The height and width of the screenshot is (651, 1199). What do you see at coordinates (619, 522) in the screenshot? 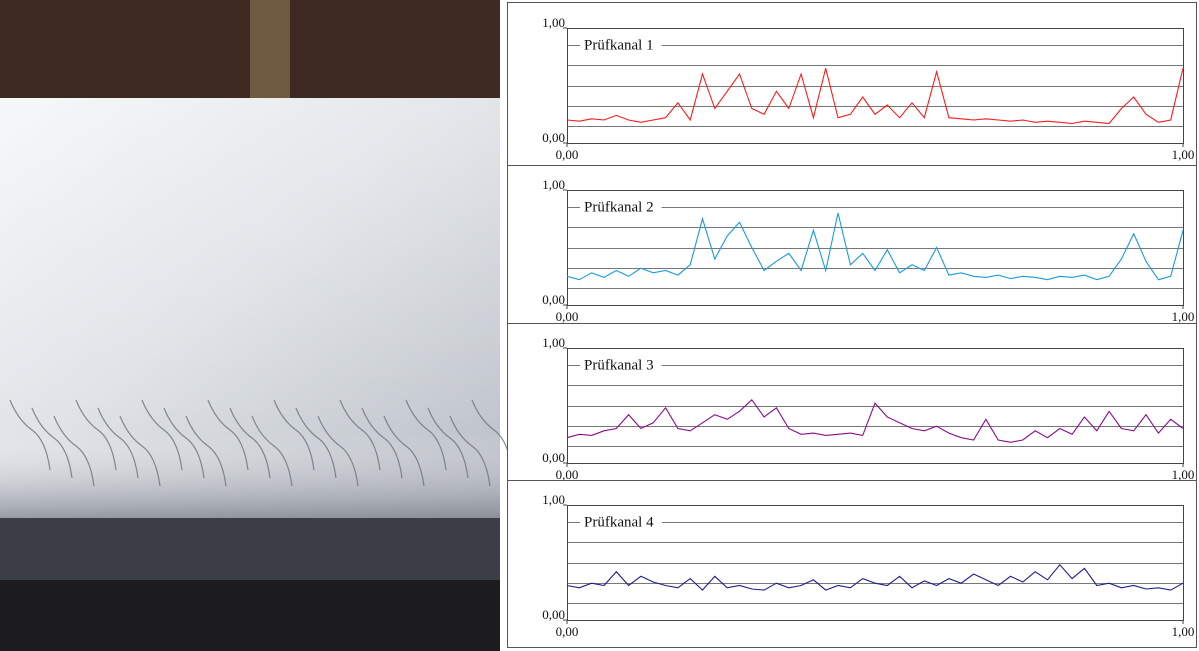
I see `chart-title: Prüfkanal 4` at bounding box center [619, 522].